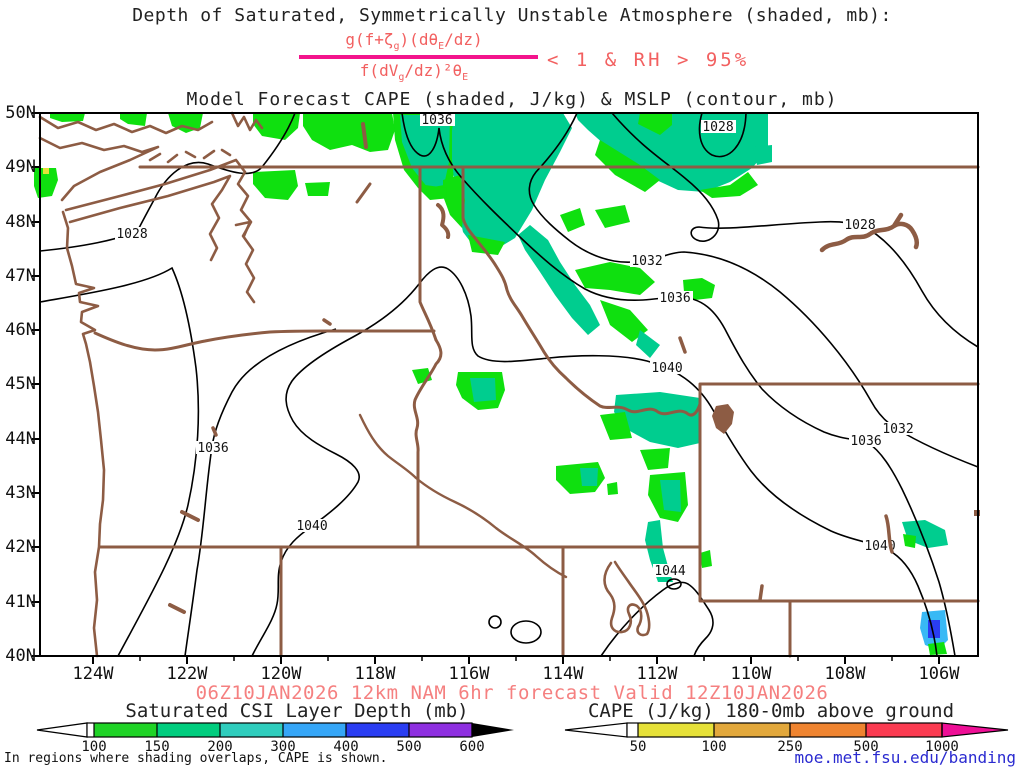 This screenshot has height=768, width=1024. I want to click on formula-text: f(dV, so click(379, 70).